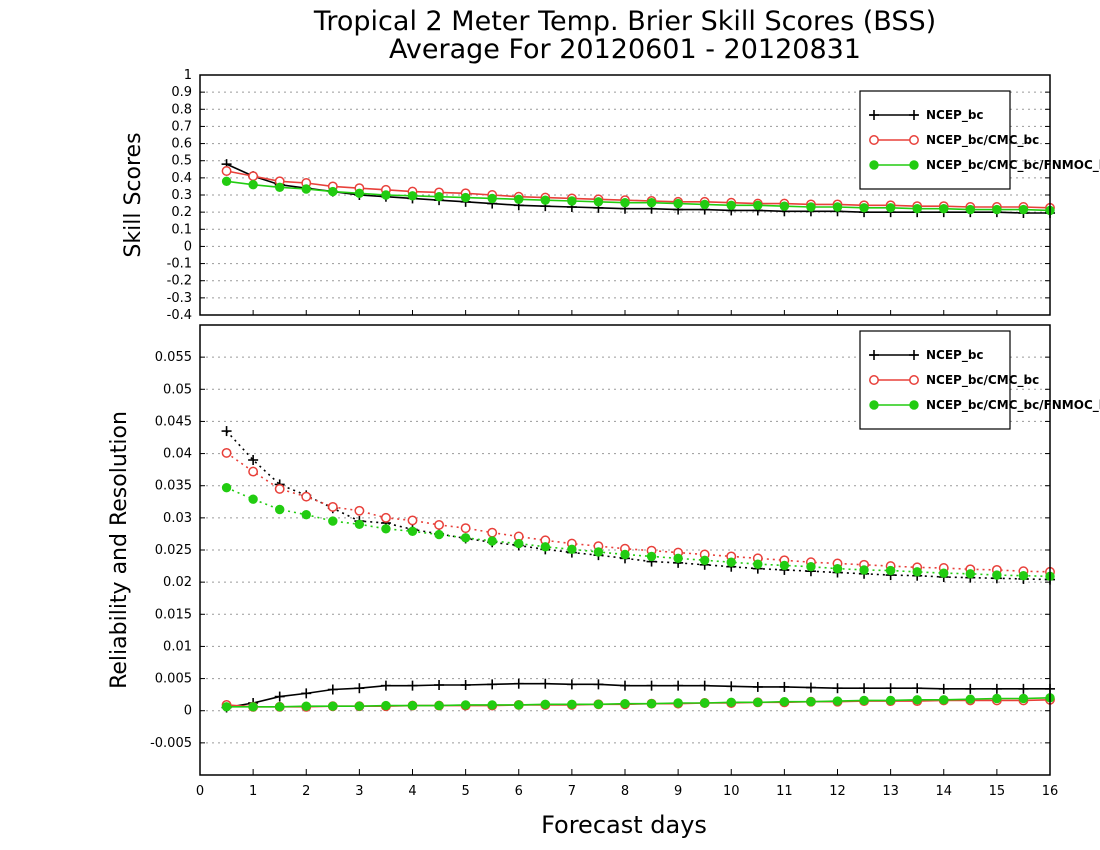 The image size is (1100, 850). What do you see at coordinates (177, 389) in the screenshot?
I see `bottom-ytick-label-1: 0.05` at bounding box center [177, 389].